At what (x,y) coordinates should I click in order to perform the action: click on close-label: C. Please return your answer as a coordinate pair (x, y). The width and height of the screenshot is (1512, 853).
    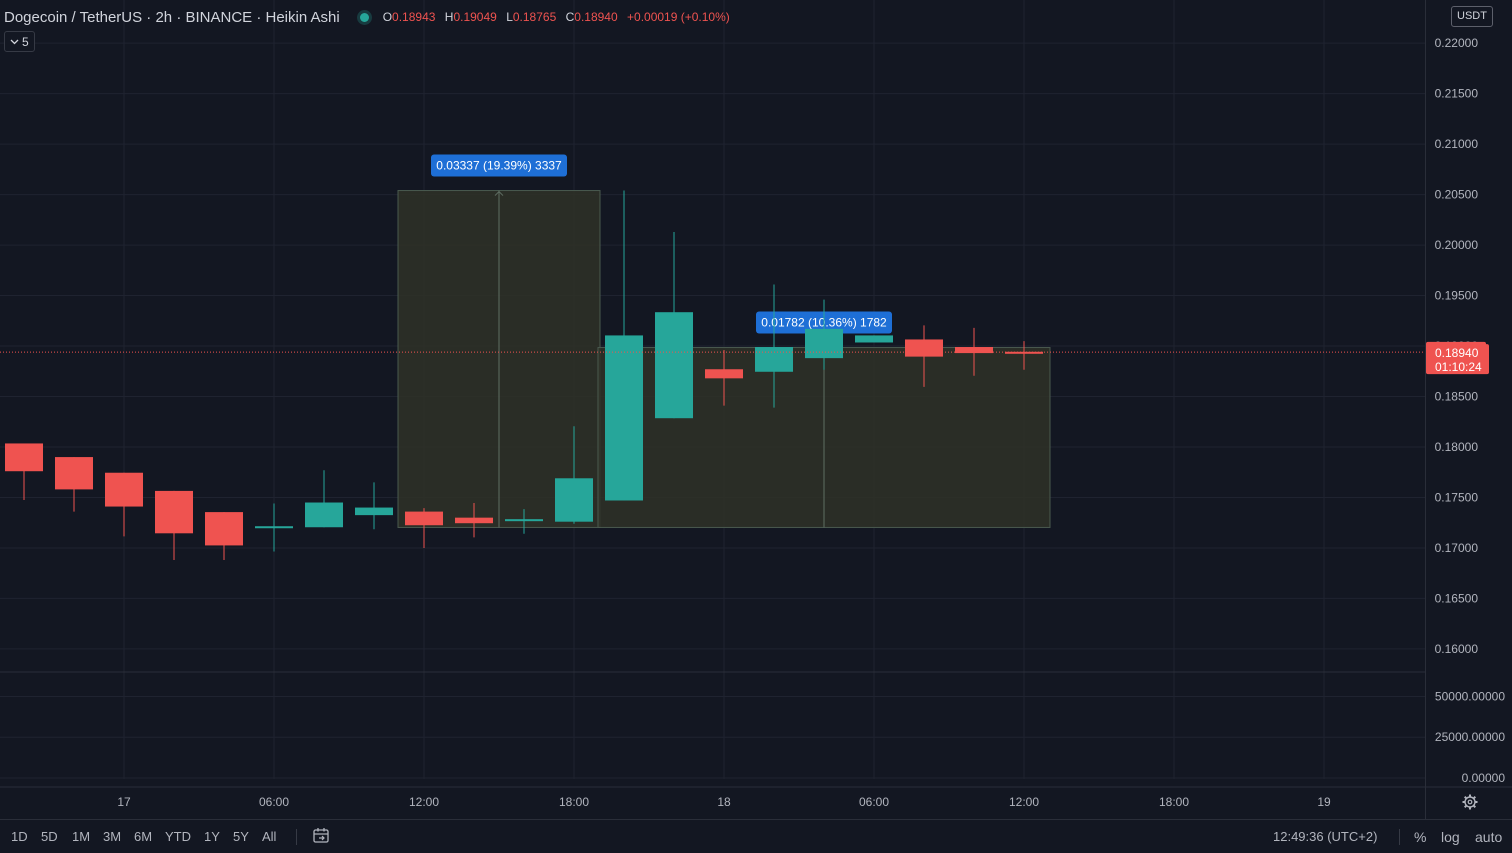
    Looking at the image, I should click on (570, 17).